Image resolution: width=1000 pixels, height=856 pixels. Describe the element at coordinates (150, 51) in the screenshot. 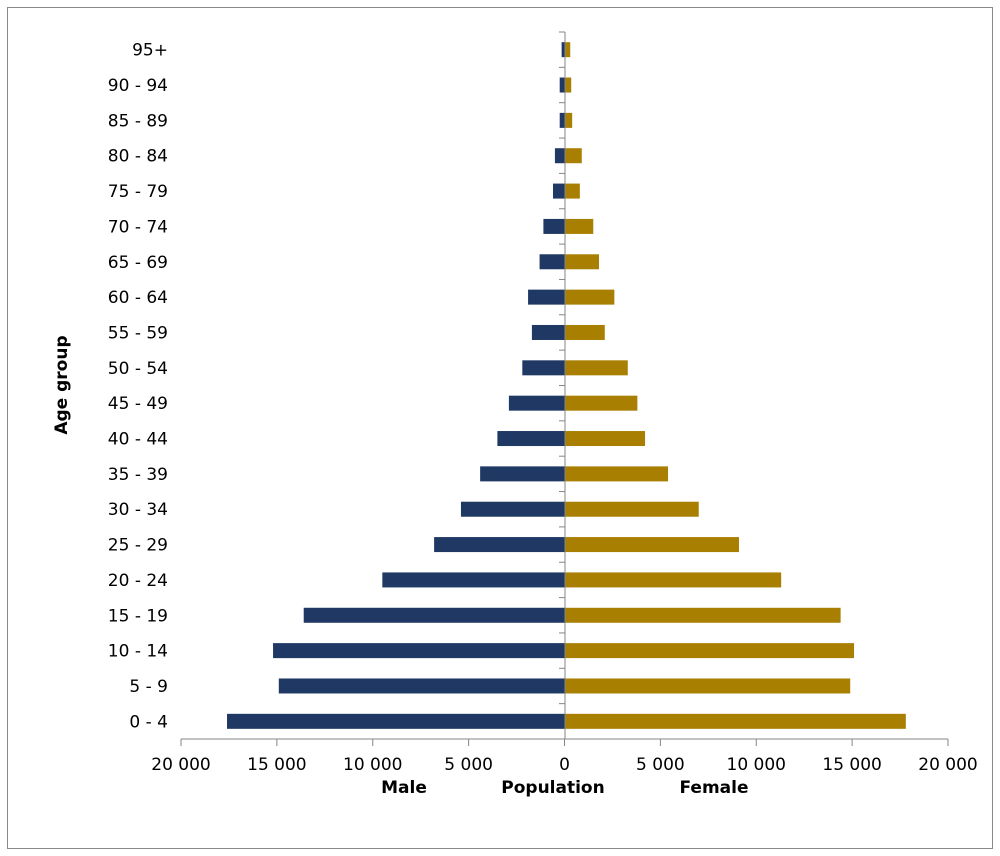

I see `y-tick-label-19: 95+` at that location.